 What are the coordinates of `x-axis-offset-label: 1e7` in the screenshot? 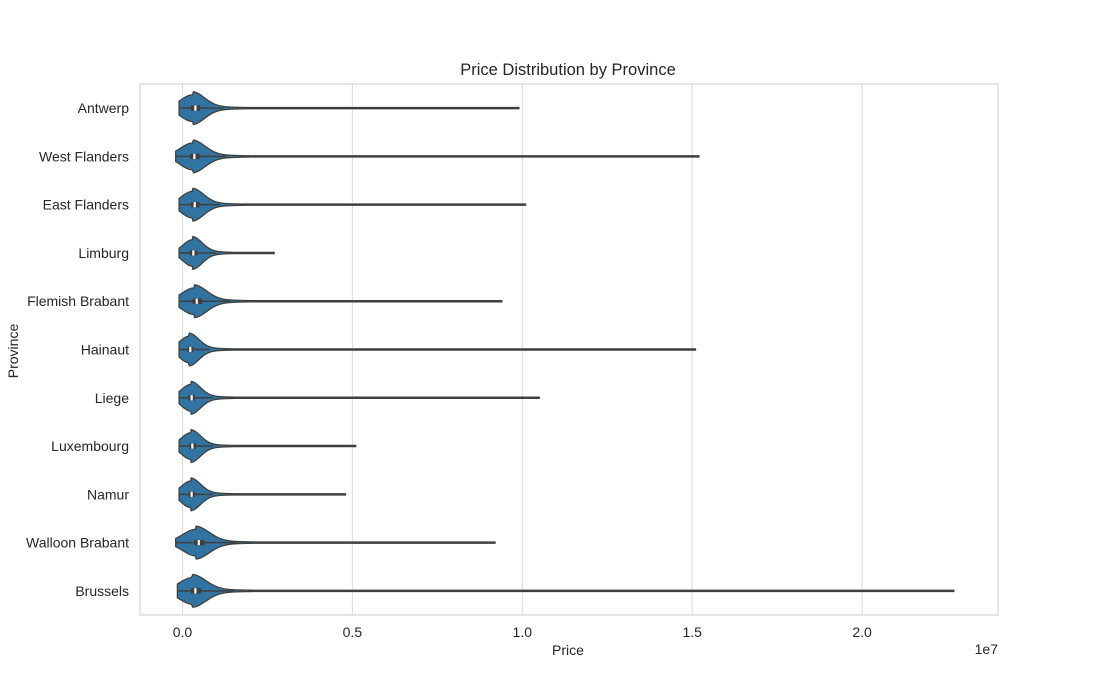 It's located at (987, 649).